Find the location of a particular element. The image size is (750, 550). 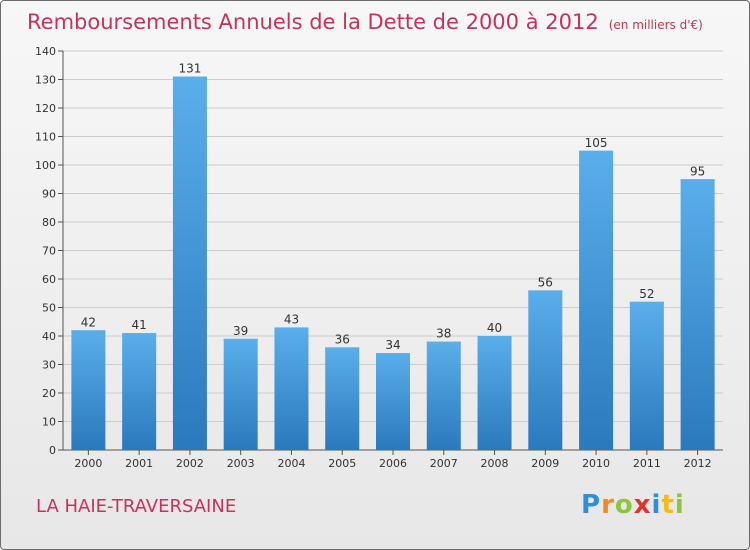

data-label: 34 is located at coordinates (392, 345).